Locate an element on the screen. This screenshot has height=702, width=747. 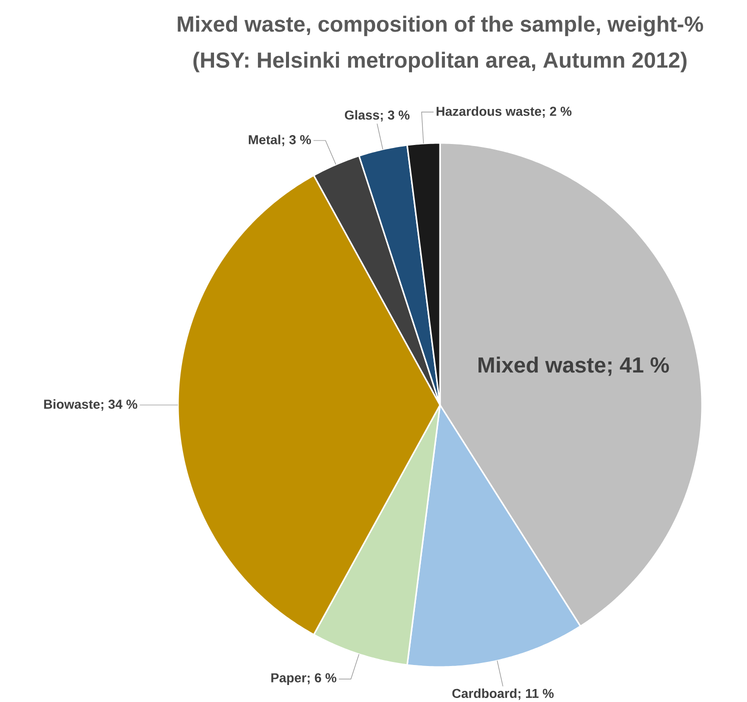
data-label: ; 41 % is located at coordinates (638, 366).